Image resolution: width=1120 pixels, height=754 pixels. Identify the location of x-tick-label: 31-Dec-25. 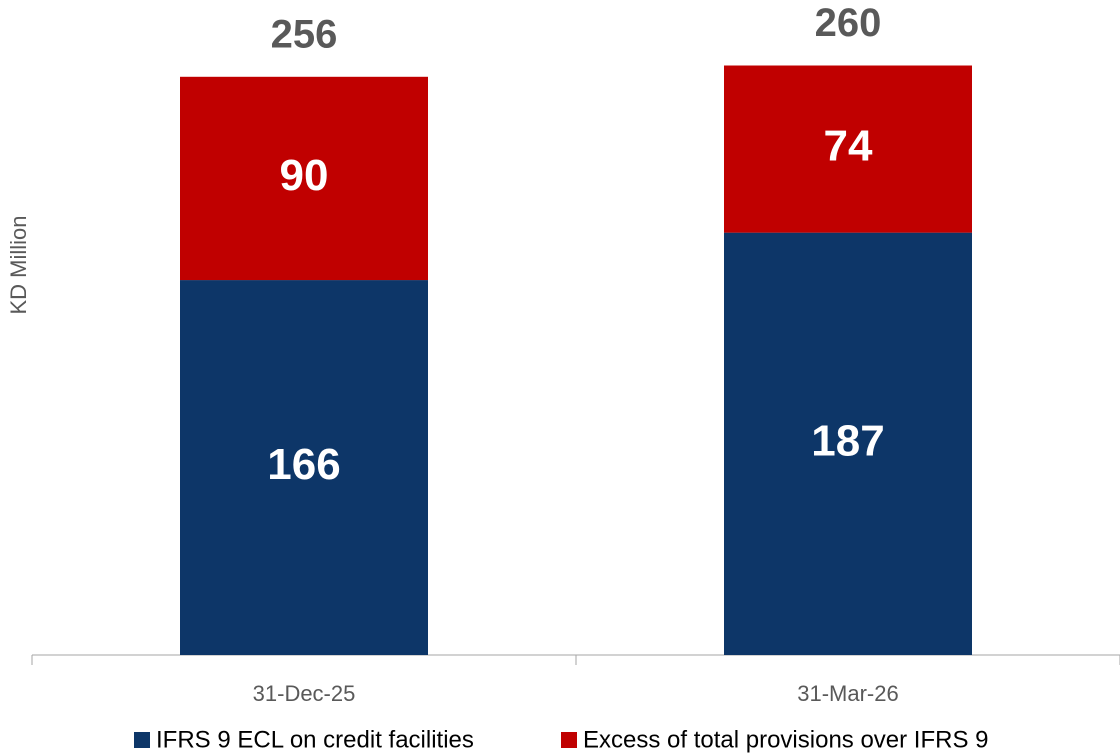
(304, 693).